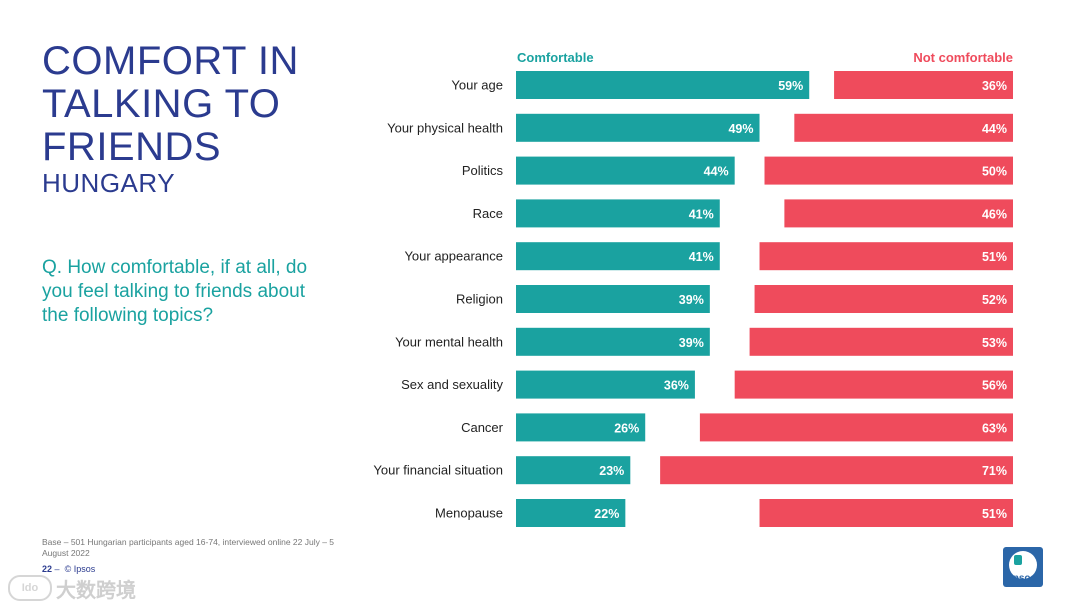  What do you see at coordinates (994, 386) in the screenshot?
I see `bar-label-not-comfortable: 56%` at bounding box center [994, 386].